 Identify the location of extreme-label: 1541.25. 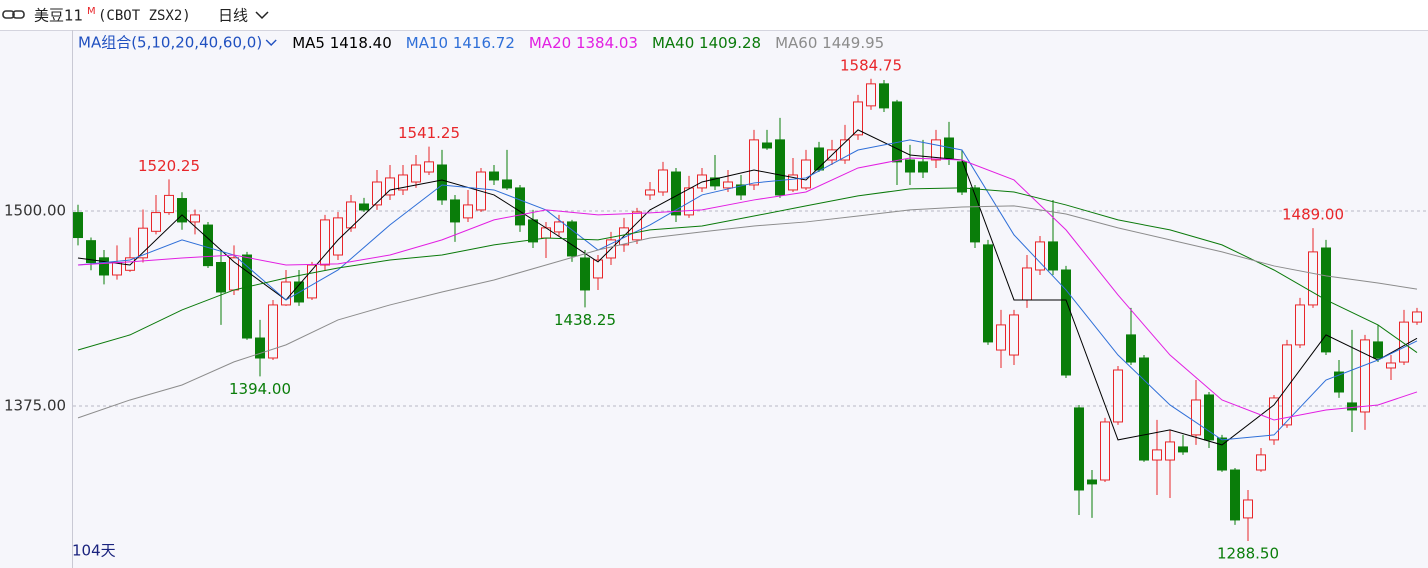
(429, 133).